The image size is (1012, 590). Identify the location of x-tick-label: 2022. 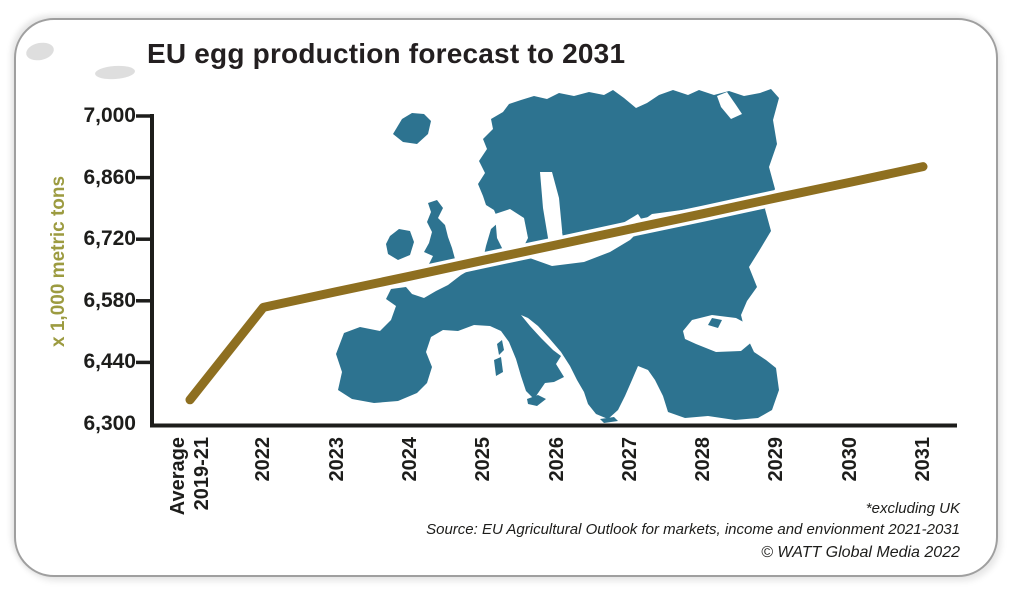
(263, 459).